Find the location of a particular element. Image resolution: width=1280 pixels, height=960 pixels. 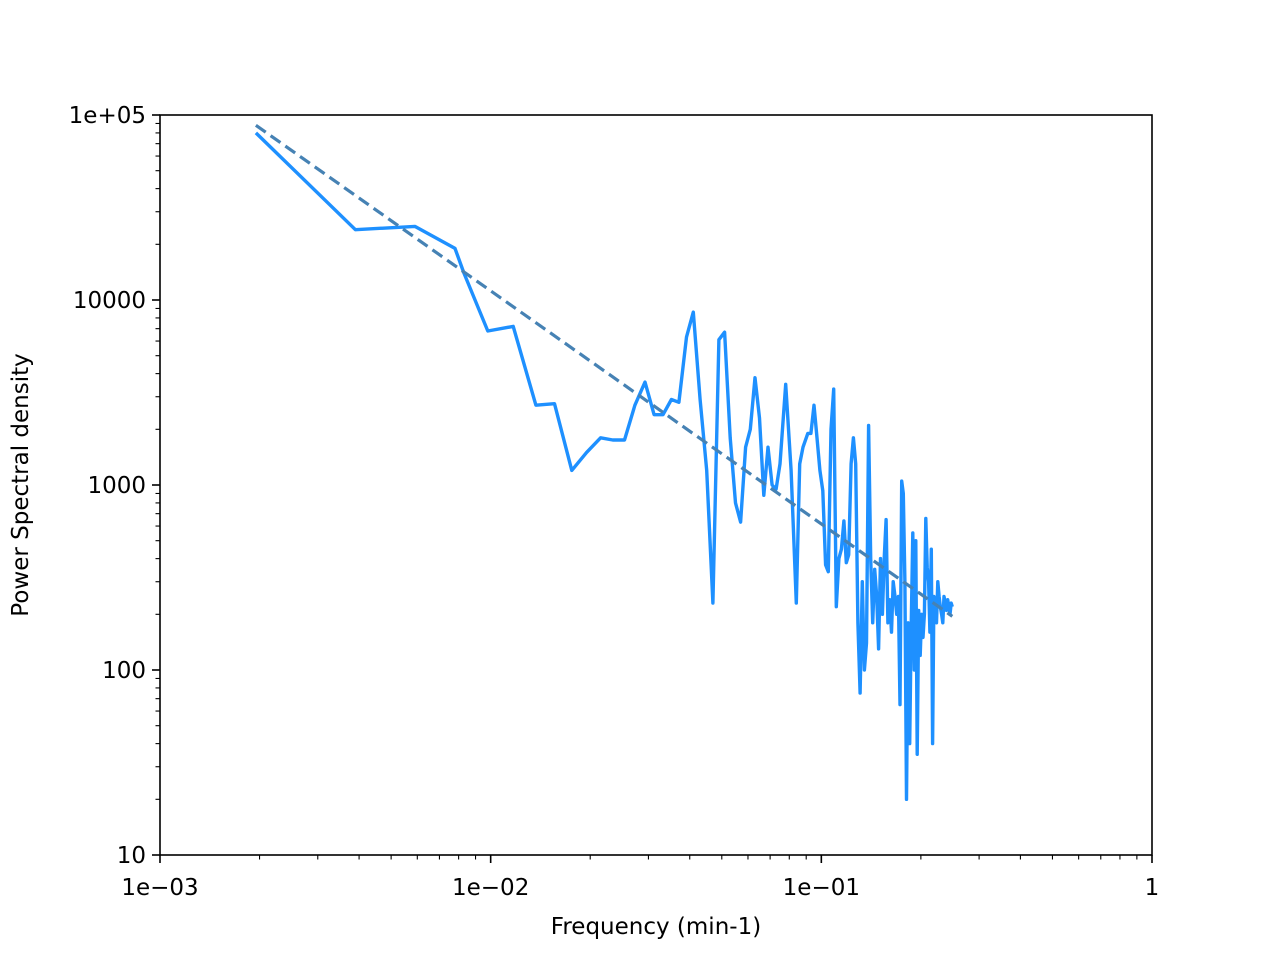

y-tick-label-2: 1000 is located at coordinates (116, 486).